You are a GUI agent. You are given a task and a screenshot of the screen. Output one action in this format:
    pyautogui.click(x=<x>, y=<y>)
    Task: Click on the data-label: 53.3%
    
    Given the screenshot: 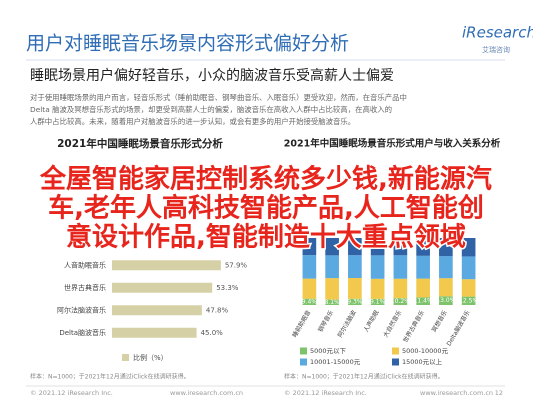 What is the action you would take?
    pyautogui.click(x=227, y=288)
    